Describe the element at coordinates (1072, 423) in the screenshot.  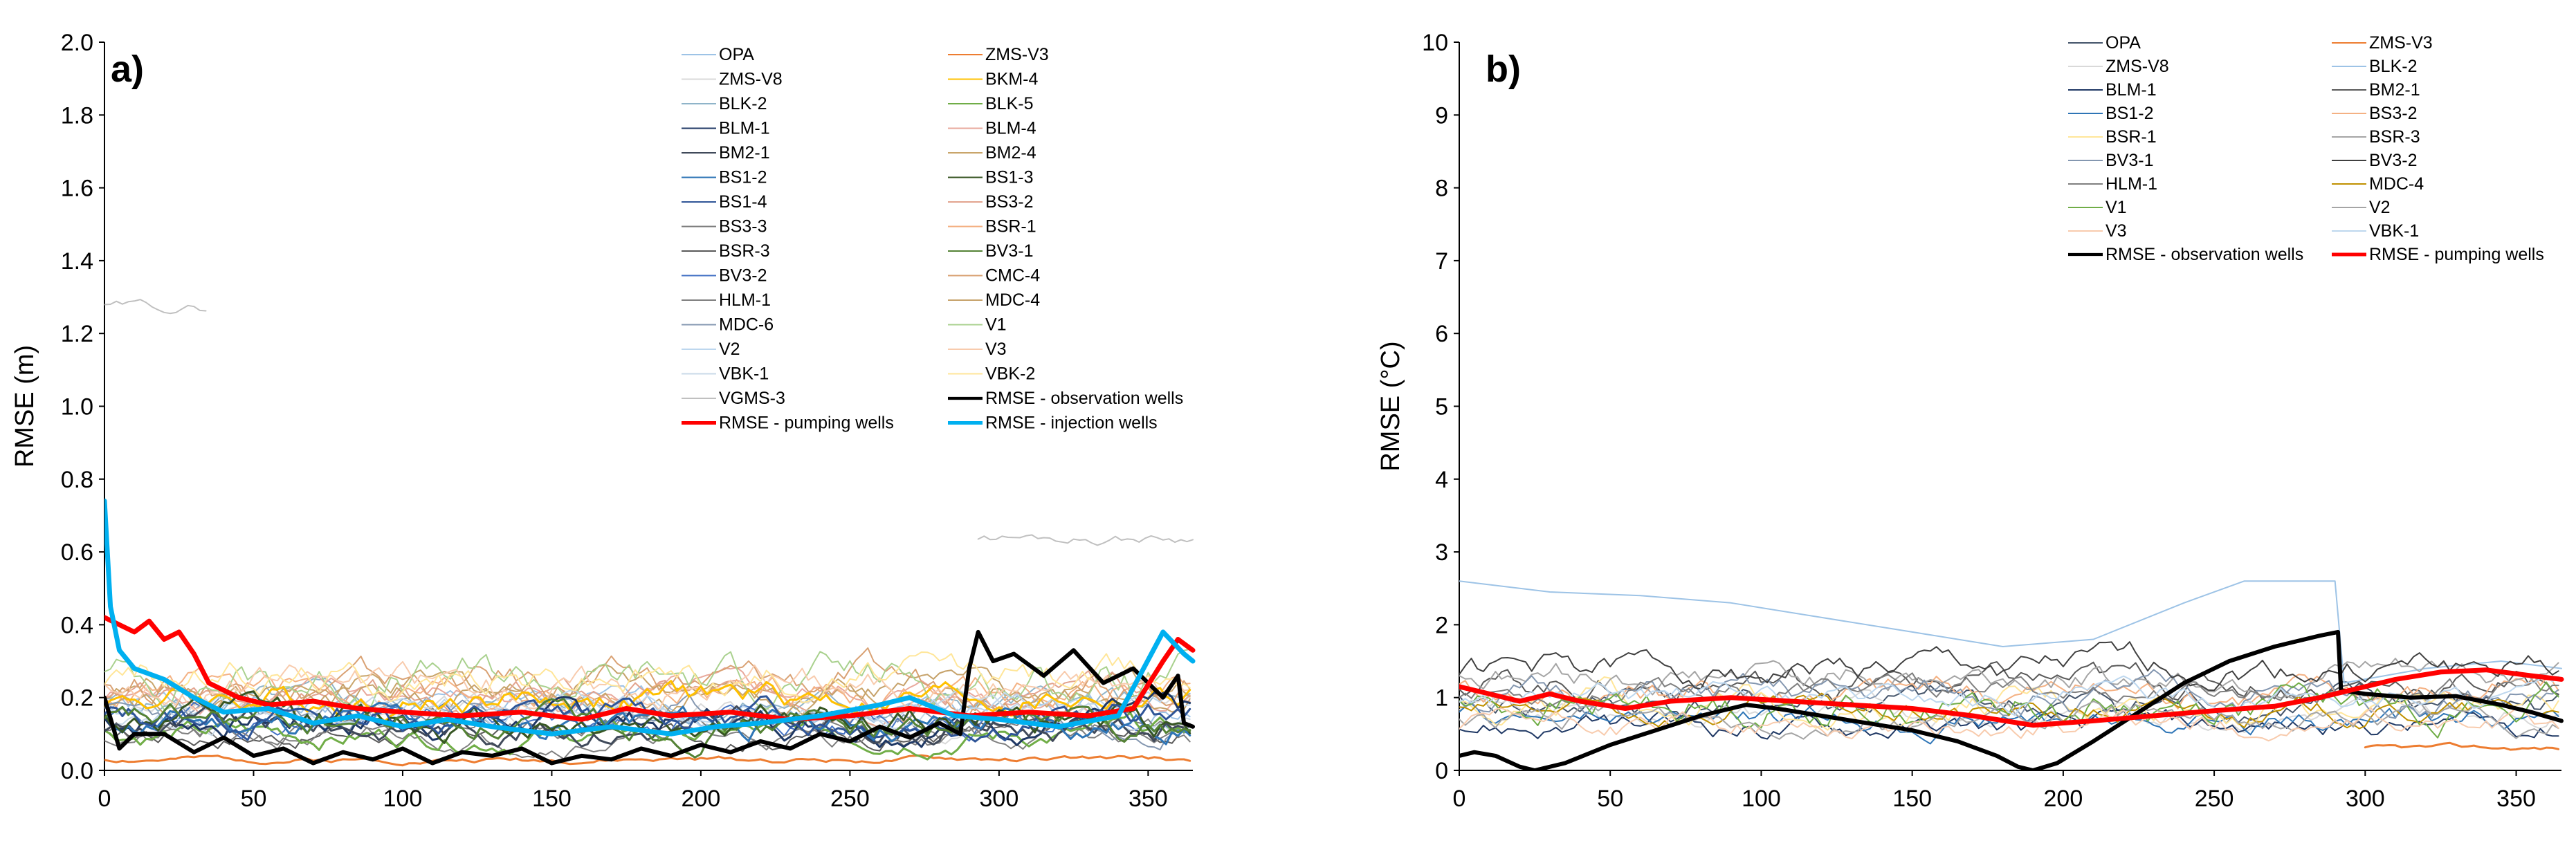
I see `legend-entry: RMSE - injection wells` at that location.